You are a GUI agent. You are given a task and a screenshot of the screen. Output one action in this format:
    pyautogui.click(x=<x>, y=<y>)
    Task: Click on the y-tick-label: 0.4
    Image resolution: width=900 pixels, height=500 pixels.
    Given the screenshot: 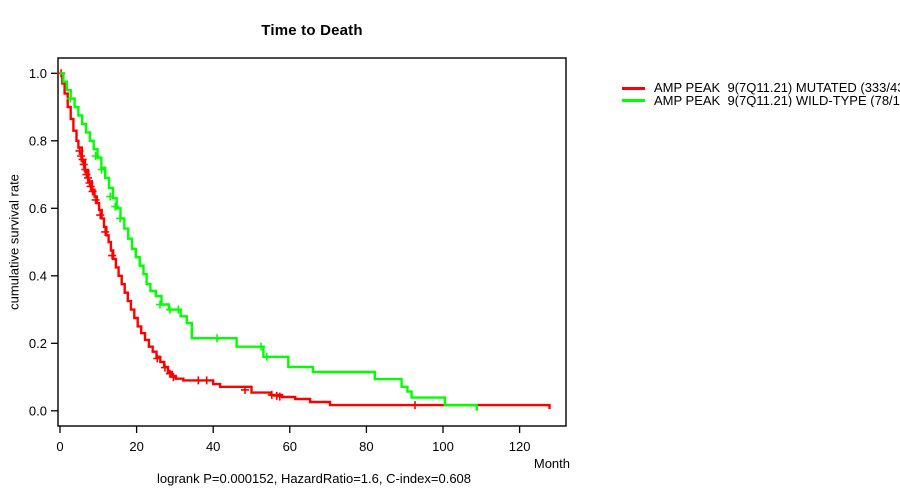 What is the action you would take?
    pyautogui.click(x=38, y=275)
    